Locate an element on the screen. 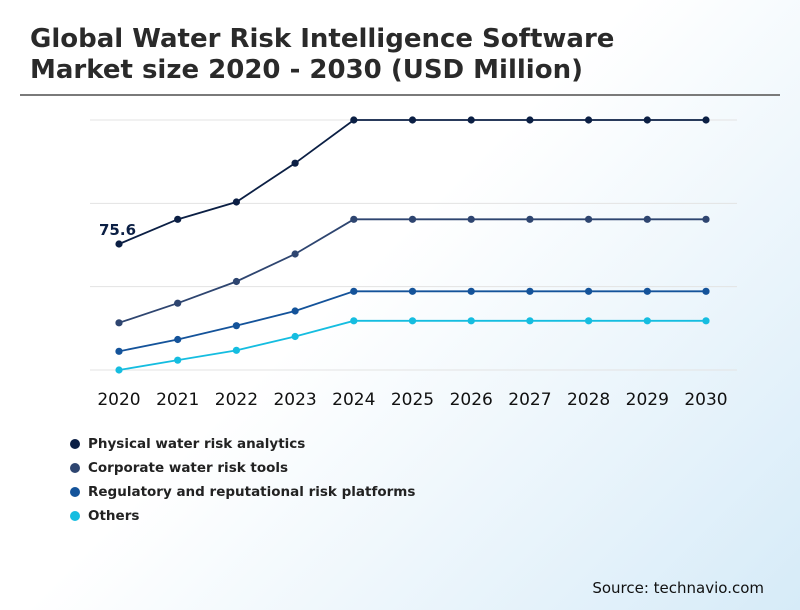  data-label: 75.6 is located at coordinates (117, 230).